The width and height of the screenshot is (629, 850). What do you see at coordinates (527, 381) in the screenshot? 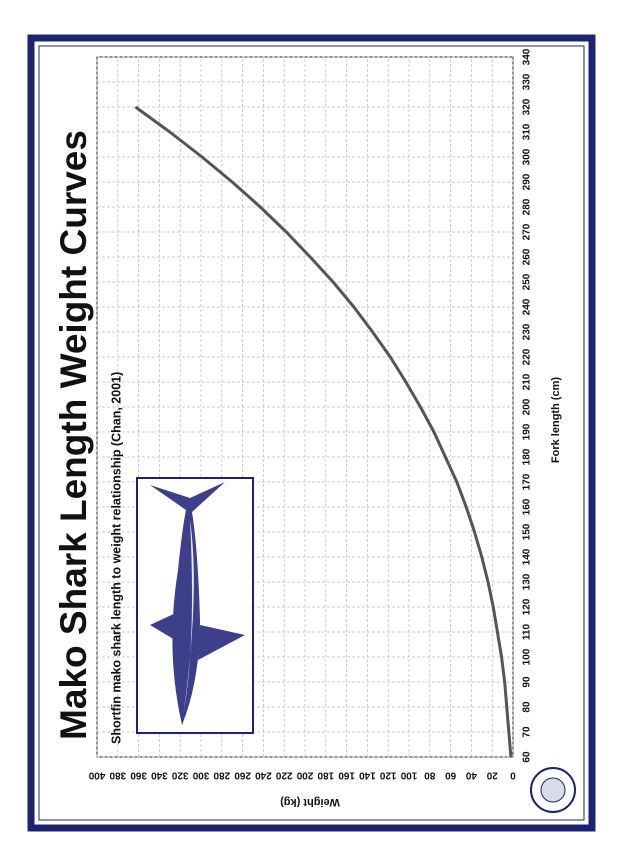
I see `x-tick-label: 210` at bounding box center [527, 381].